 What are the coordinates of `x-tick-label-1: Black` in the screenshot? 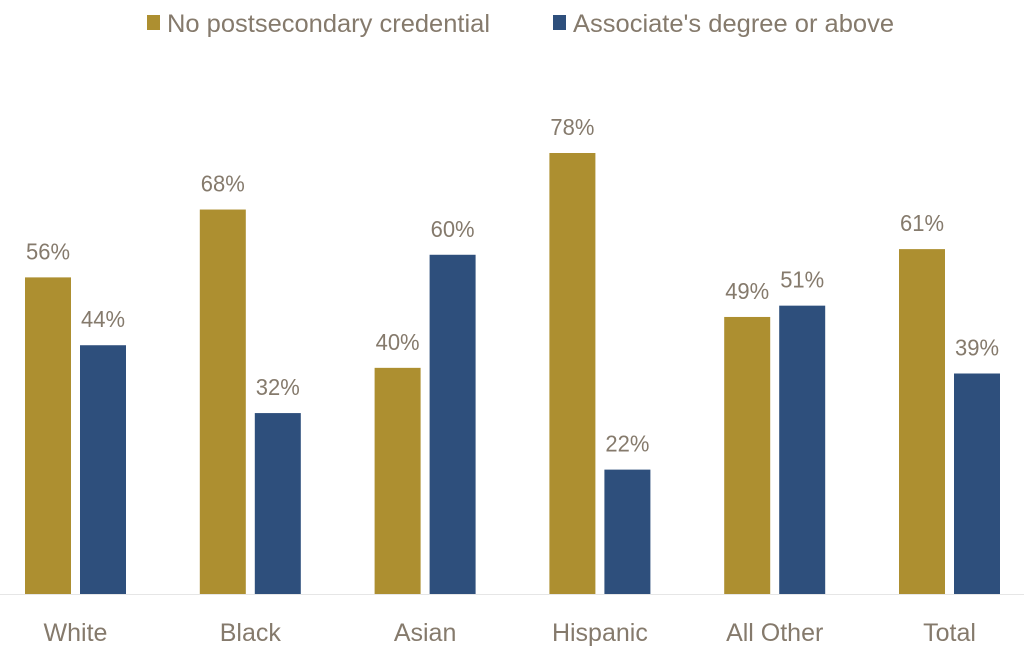 It's located at (251, 633).